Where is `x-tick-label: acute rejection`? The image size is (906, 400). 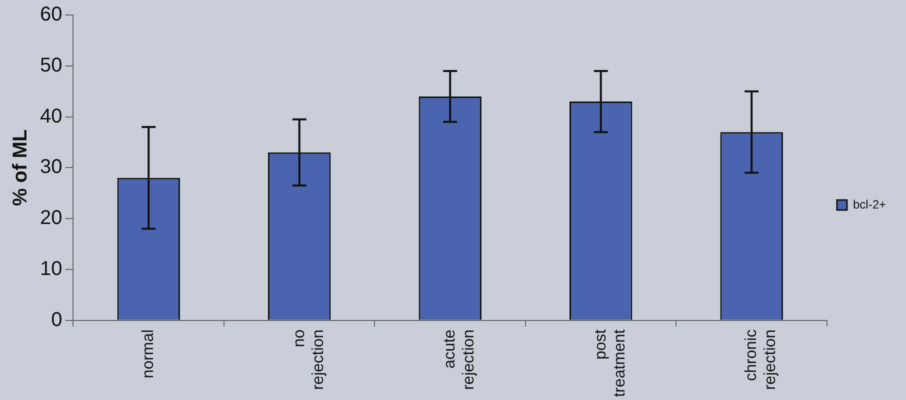
x-tick-label: acute rejection is located at coordinates (460, 359).